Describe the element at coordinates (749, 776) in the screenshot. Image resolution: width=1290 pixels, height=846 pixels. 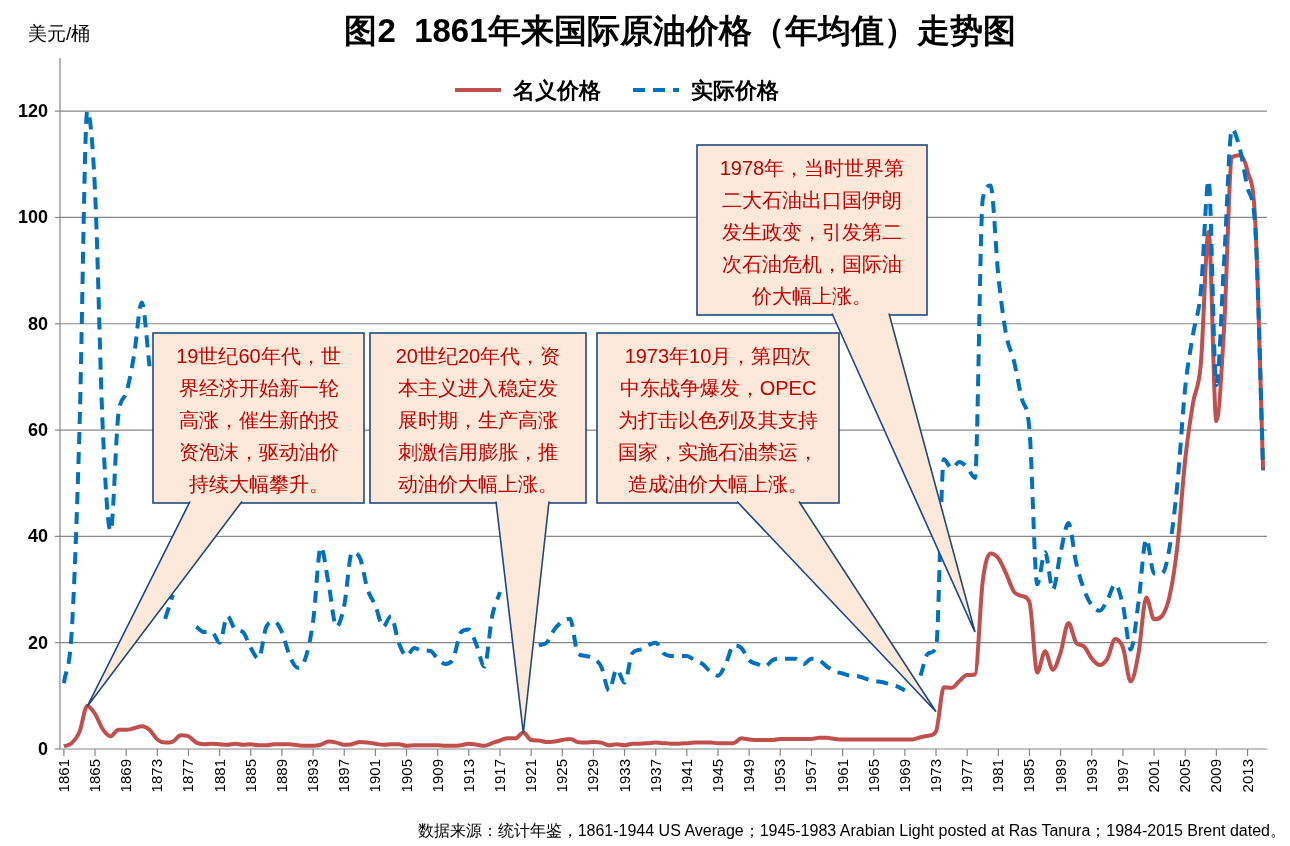
I see `x-tick-label: 1949` at that location.